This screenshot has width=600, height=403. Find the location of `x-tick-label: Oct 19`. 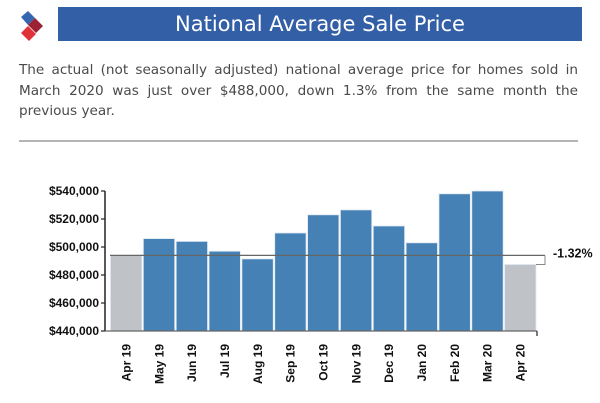

x-tick-label: Oct 19 is located at coordinates (324, 362).